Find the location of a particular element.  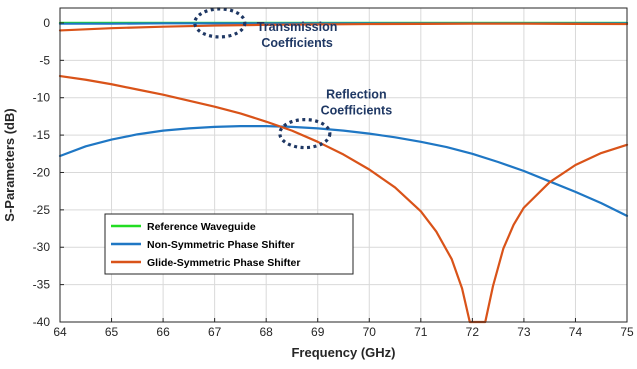

legend-label-1: Non-Symmetric Phase Shifter is located at coordinates (221, 245).